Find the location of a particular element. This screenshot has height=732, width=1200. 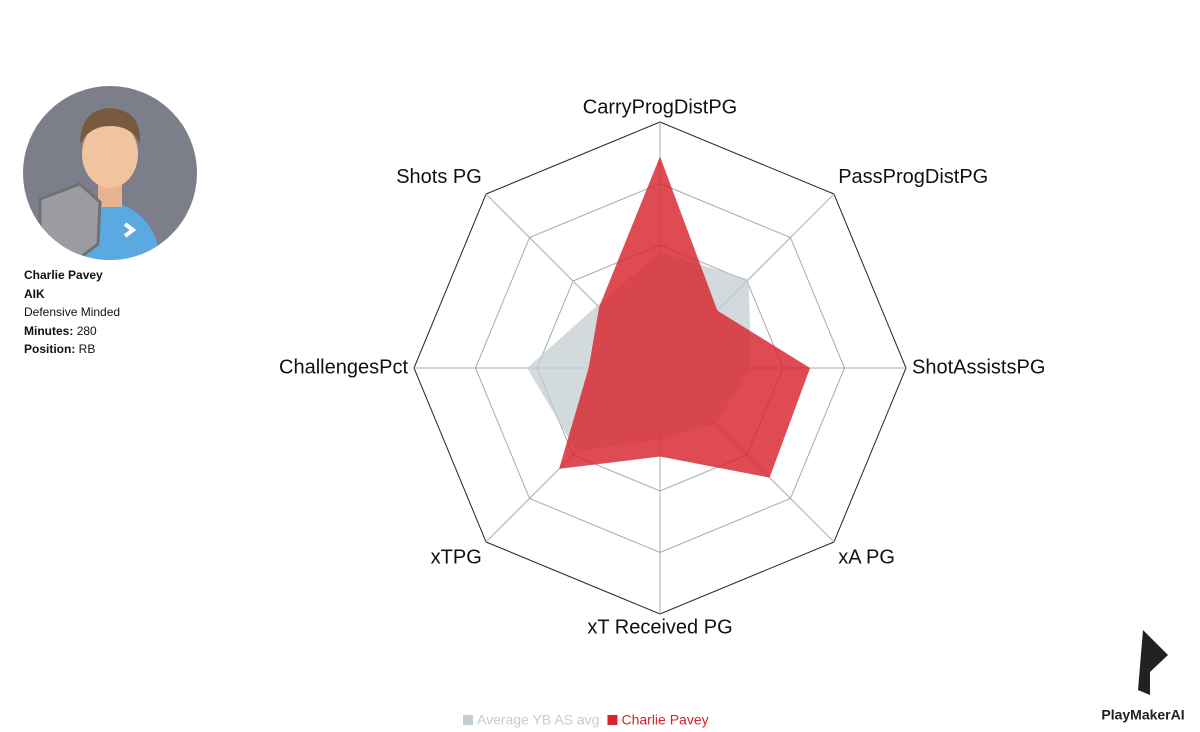

avatar is located at coordinates (110, 173).